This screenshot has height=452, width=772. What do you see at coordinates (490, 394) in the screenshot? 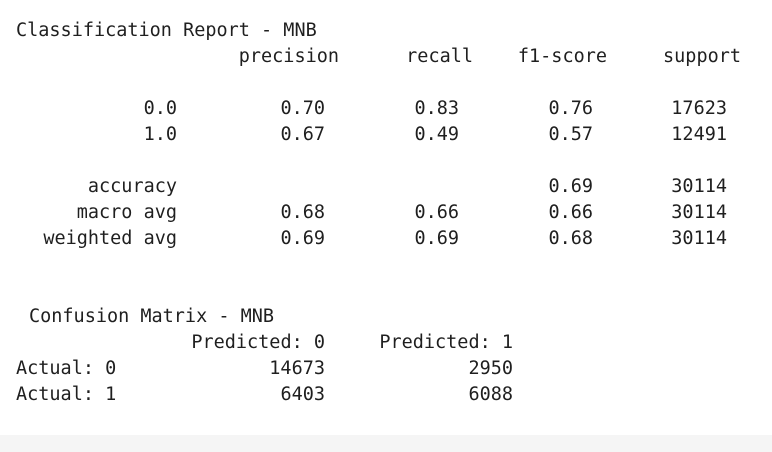
I see `matrix-cell: 6088` at bounding box center [490, 394].